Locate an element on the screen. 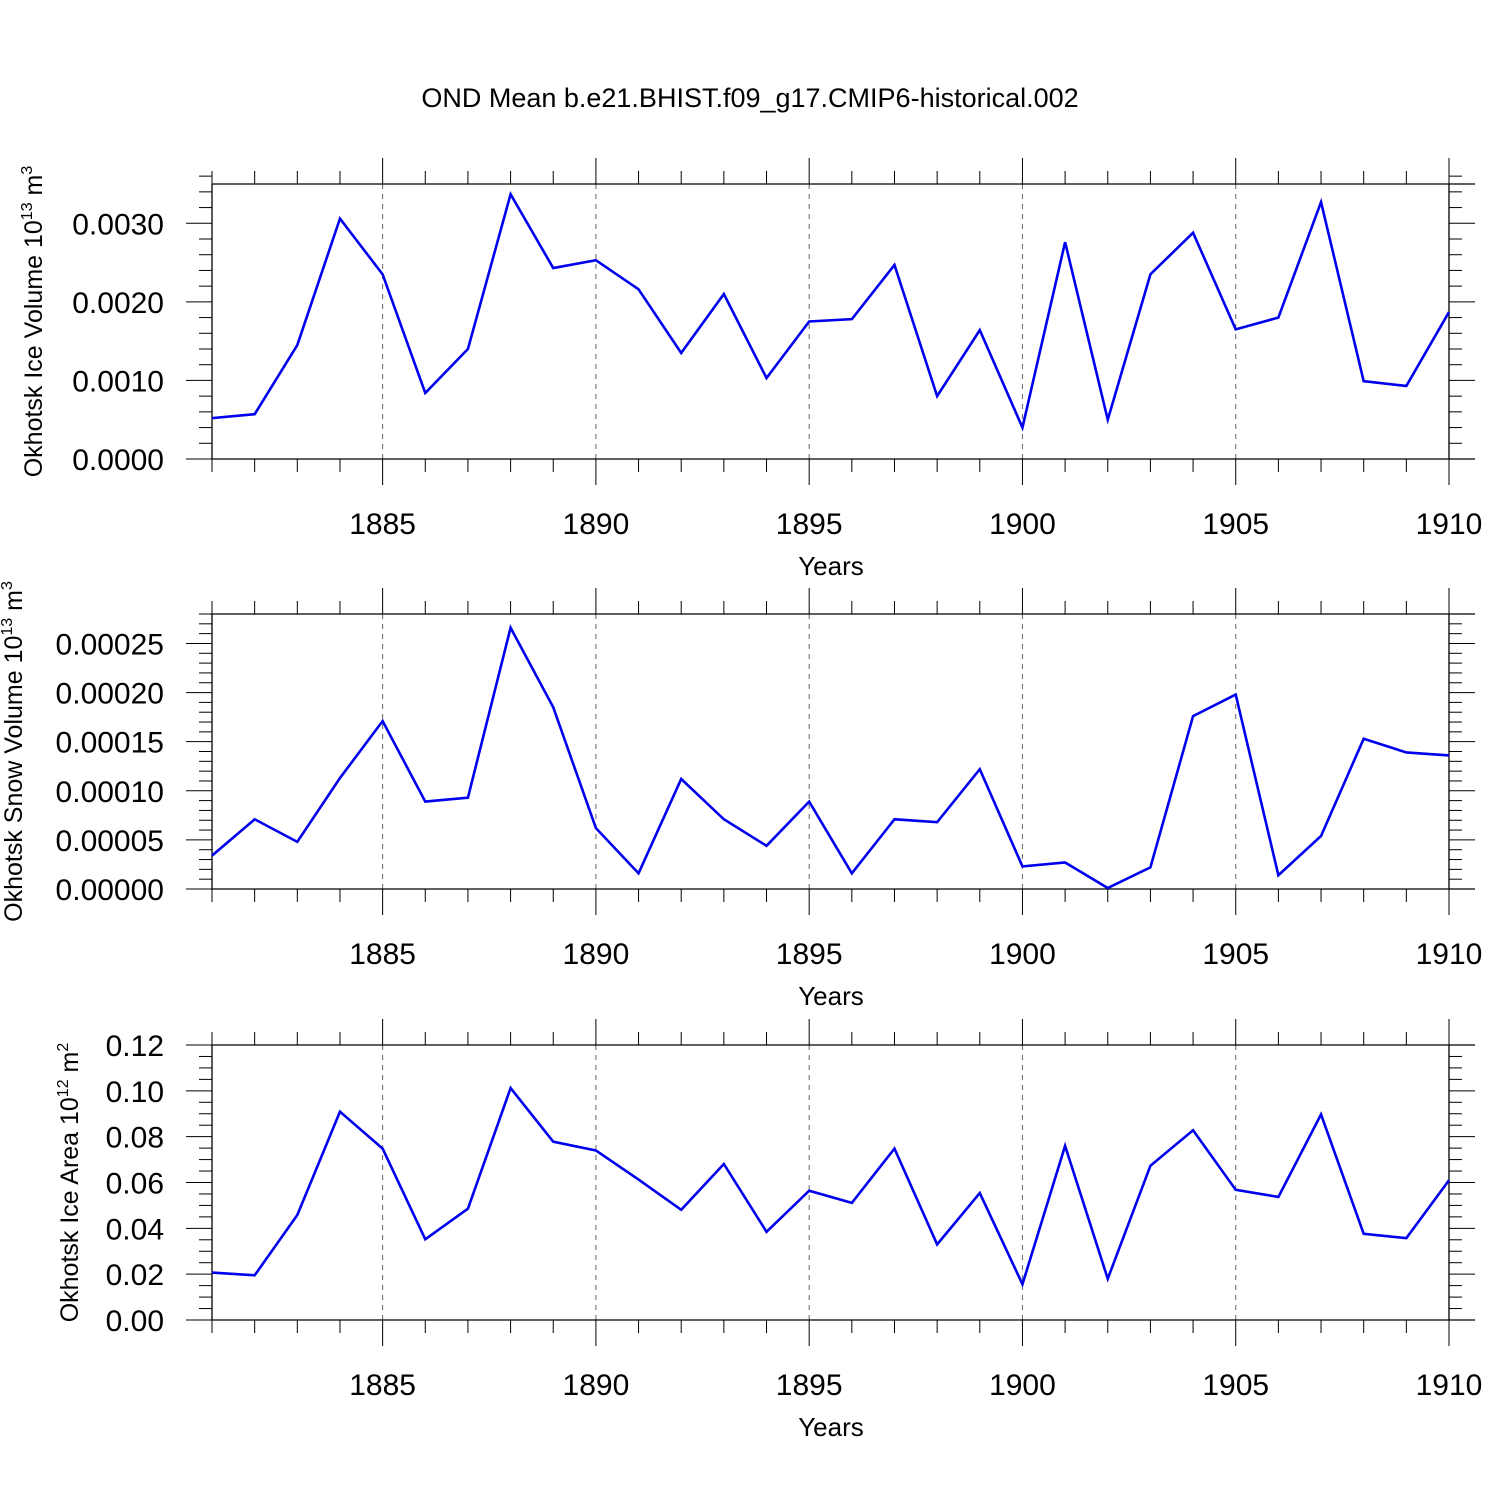 The height and width of the screenshot is (1500, 1500). y-tick-label: 0.00000 is located at coordinates (110, 890).